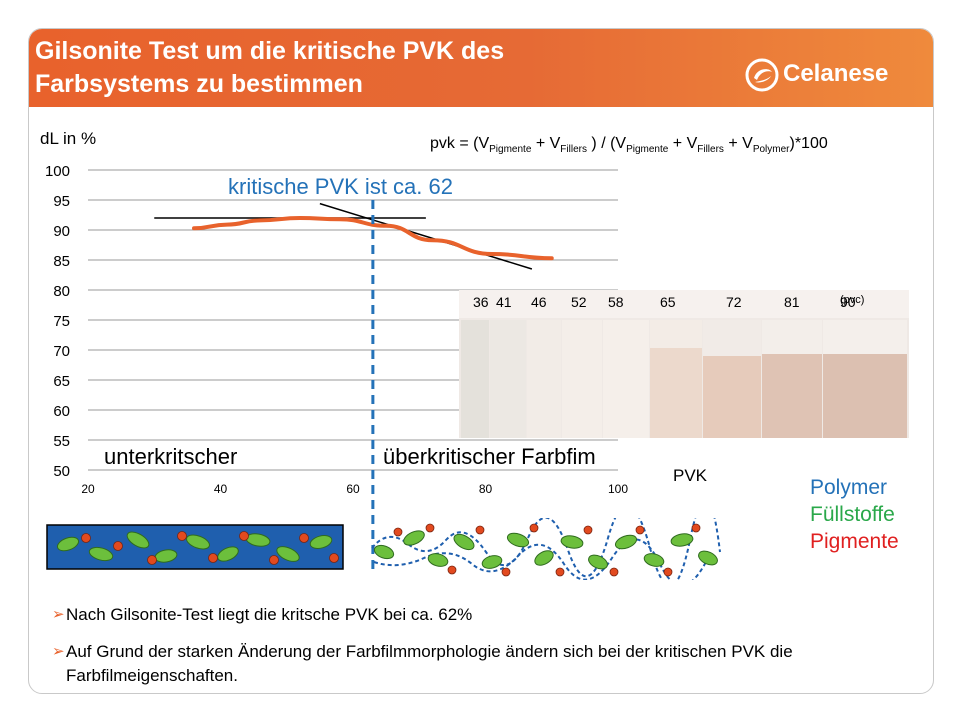 This screenshot has width=960, height=720. Describe the element at coordinates (618, 489) in the screenshot. I see `x-tick-label-100: 100` at that location.